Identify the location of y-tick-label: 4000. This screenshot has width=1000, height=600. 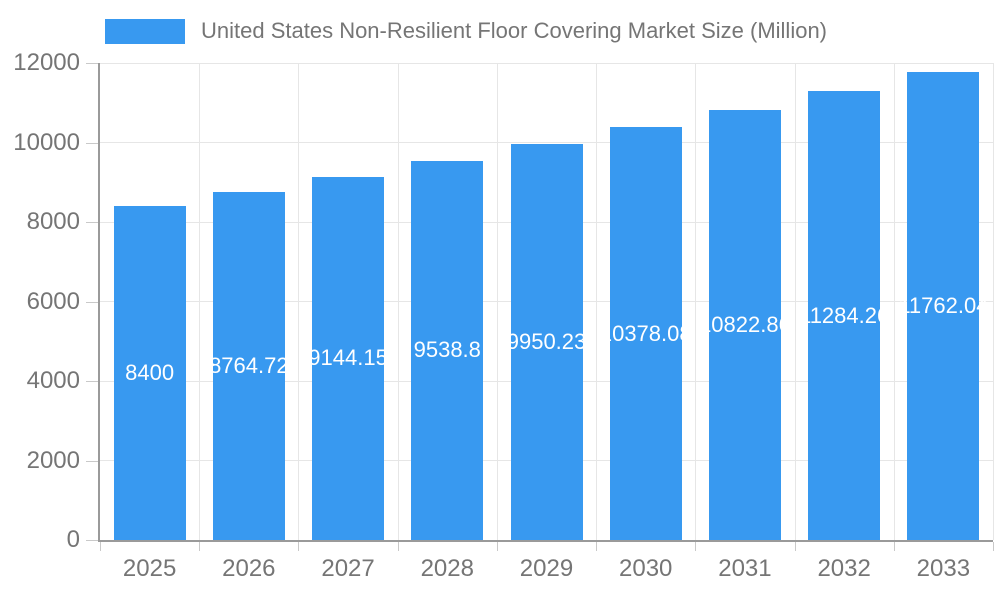
(53, 380).